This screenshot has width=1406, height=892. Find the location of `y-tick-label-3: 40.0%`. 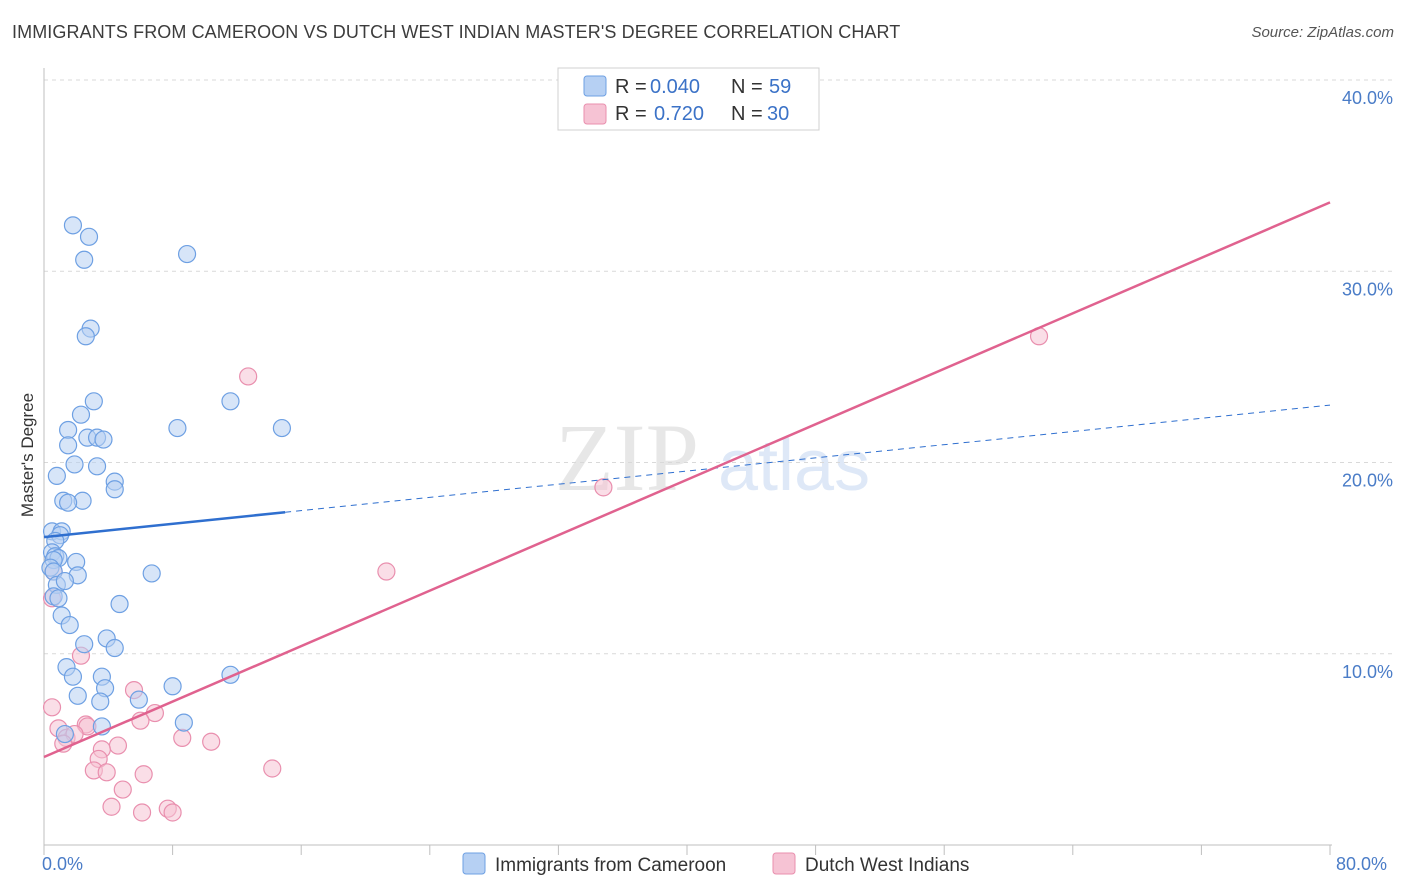

y-tick-label-3: 40.0% is located at coordinates (1367, 98).